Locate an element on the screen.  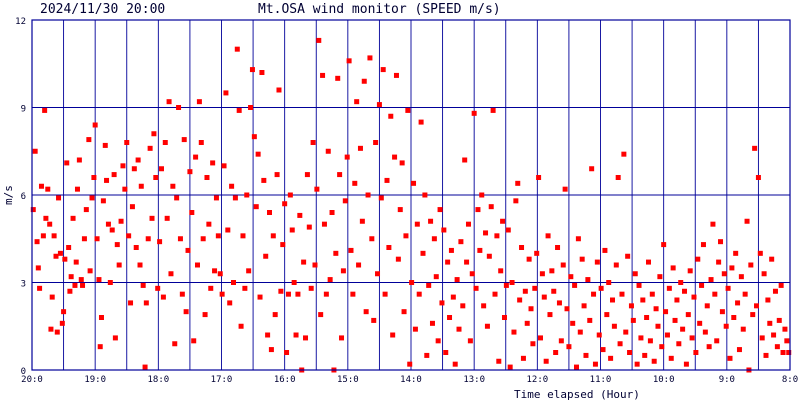
y-tick-label: 6 is located at coordinates (23, 197).